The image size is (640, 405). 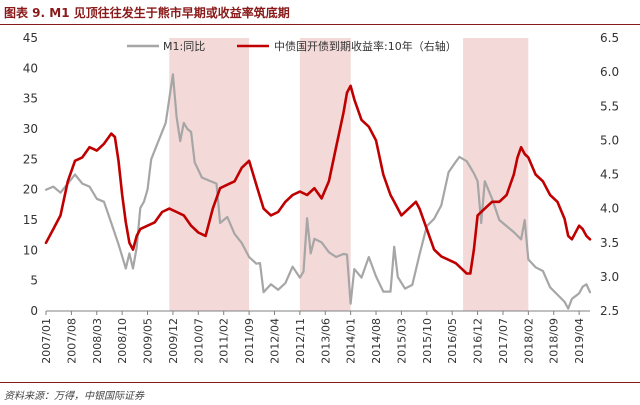 What do you see at coordinates (30, 190) in the screenshot?
I see `left-axis-tick-label: 20` at bounding box center [30, 190].